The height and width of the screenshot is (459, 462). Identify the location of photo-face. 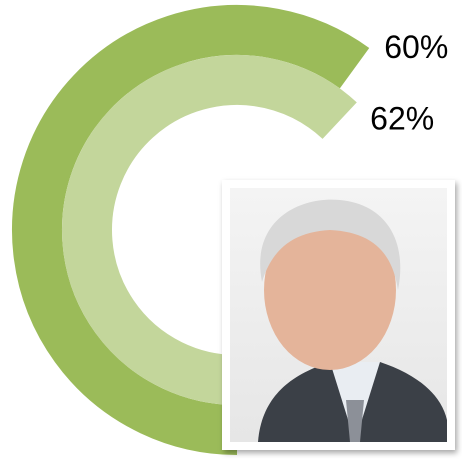
(330, 290).